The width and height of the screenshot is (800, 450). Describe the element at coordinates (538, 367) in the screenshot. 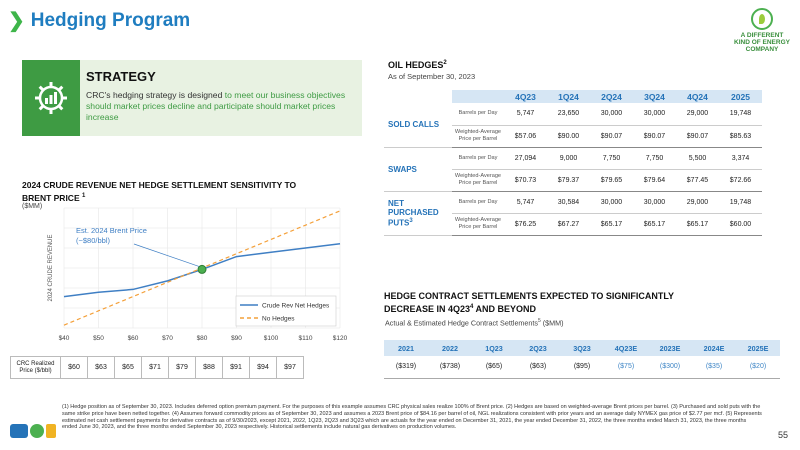

I see `settlements-cell: ($63)` at that location.